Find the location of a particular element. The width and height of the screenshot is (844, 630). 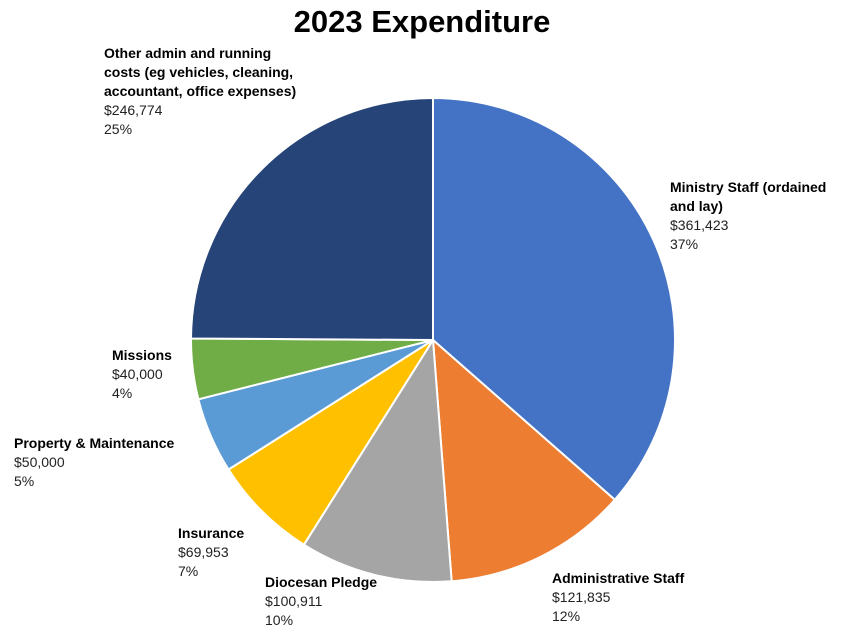

slice-name: Ministry Staff (ordained and lay) is located at coordinates (748, 196).